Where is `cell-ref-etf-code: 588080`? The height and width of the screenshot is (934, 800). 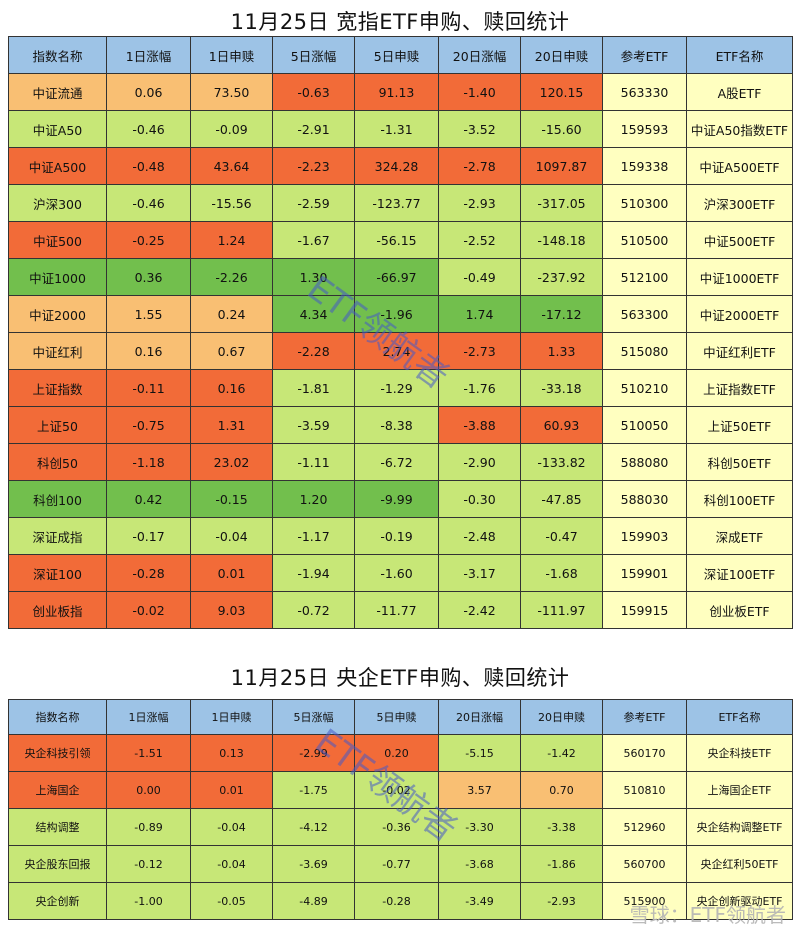
cell-ref-etf-code: 588080 is located at coordinates (644, 462).